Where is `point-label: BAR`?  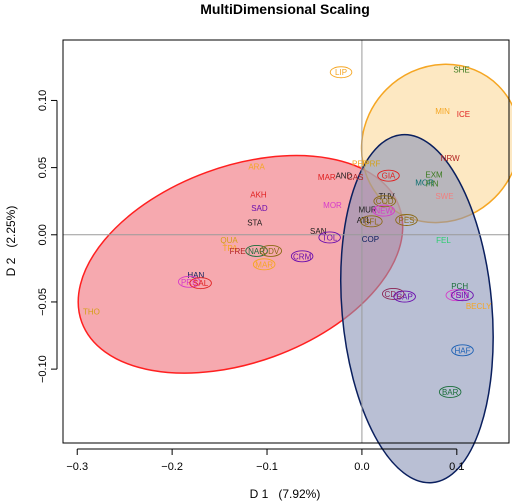 point-label: BAR is located at coordinates (450, 392).